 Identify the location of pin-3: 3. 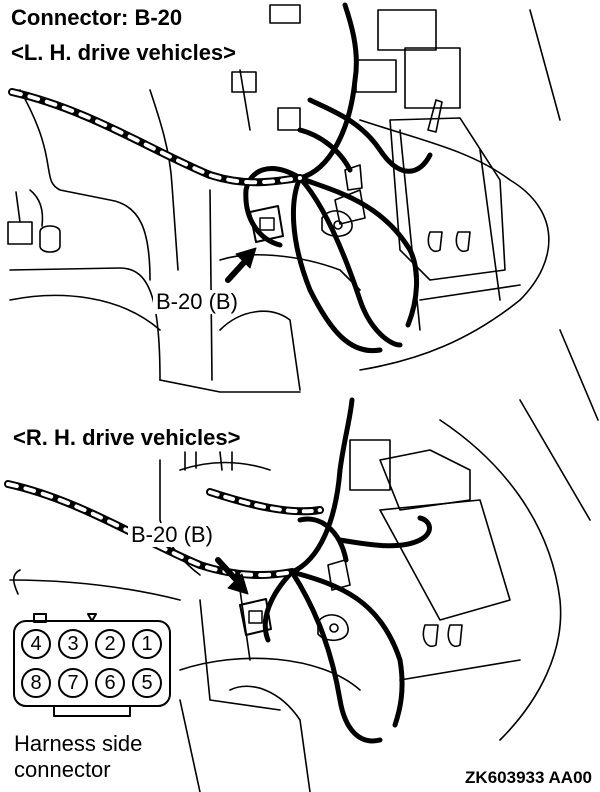
(73, 644).